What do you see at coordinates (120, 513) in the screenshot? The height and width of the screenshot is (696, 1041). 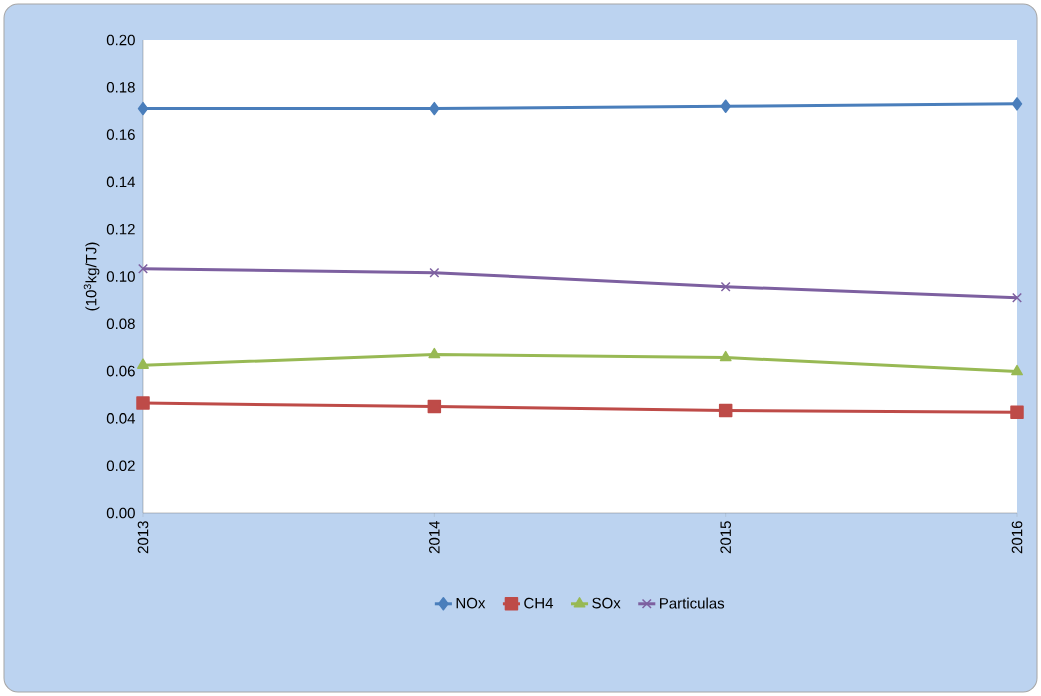 I see `y-tick-label: 0.00` at bounding box center [120, 513].